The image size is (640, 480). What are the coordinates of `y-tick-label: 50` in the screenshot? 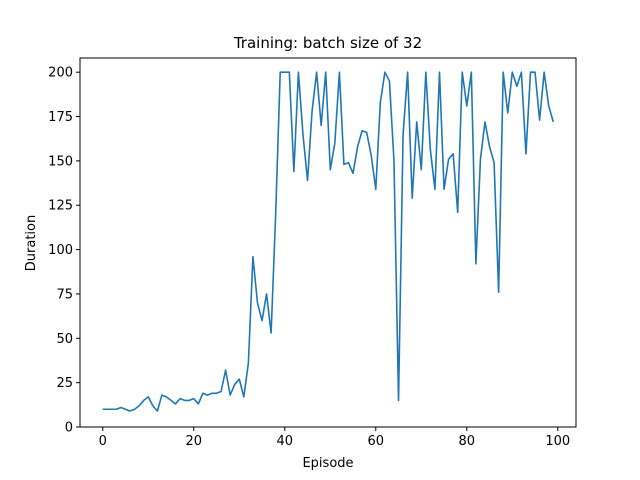 It's located at (64, 339).